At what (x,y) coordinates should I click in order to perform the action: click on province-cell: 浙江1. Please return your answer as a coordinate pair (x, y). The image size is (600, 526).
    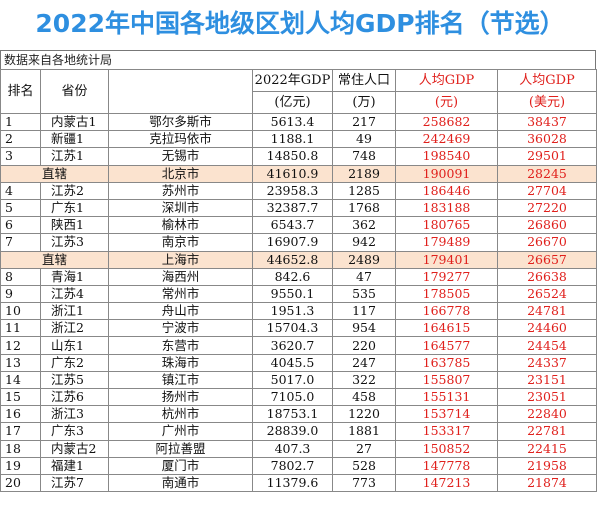
    Looking at the image, I should click on (74, 311).